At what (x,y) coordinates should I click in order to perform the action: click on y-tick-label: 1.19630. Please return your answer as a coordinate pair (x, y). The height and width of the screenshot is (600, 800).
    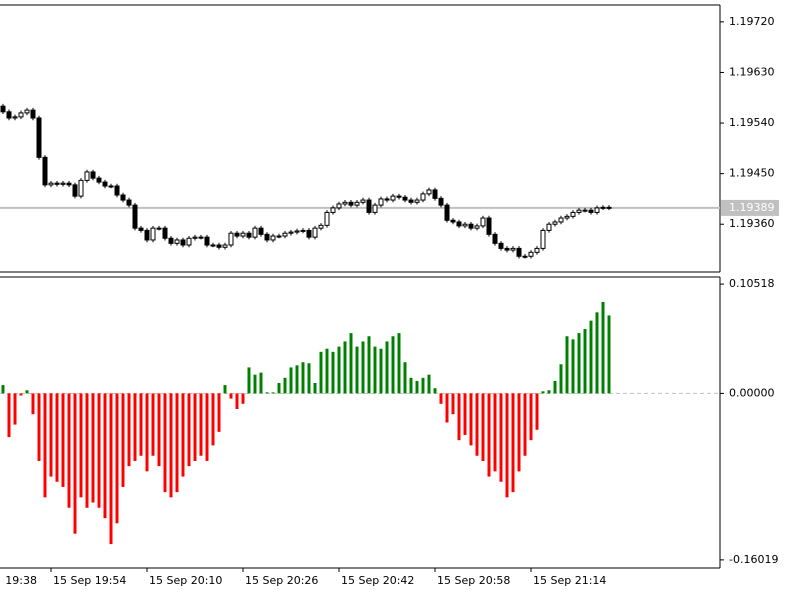
    Looking at the image, I should click on (752, 71).